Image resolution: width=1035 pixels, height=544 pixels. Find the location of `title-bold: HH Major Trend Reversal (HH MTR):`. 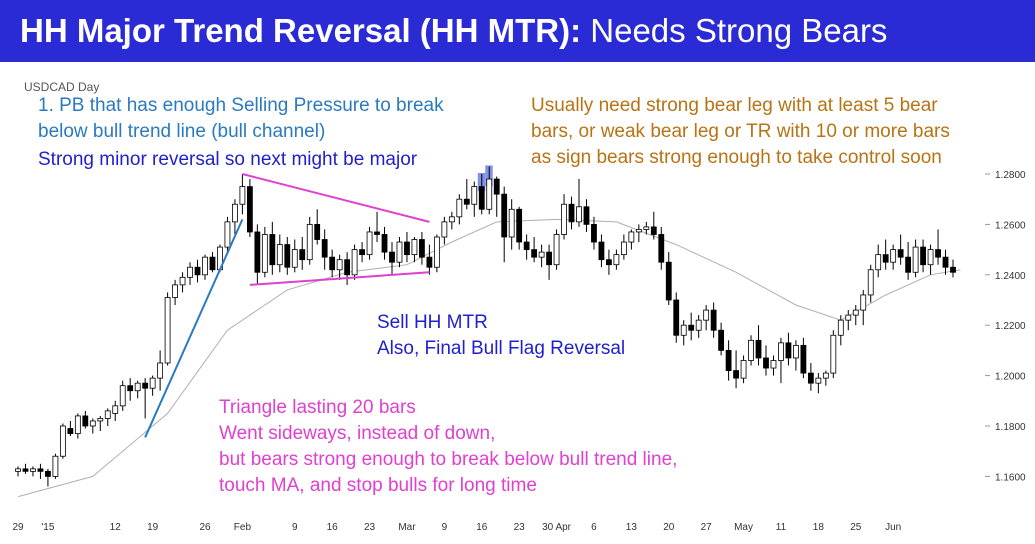

title-bold: HH Major Trend Reversal (HH MTR): is located at coordinates (301, 30).